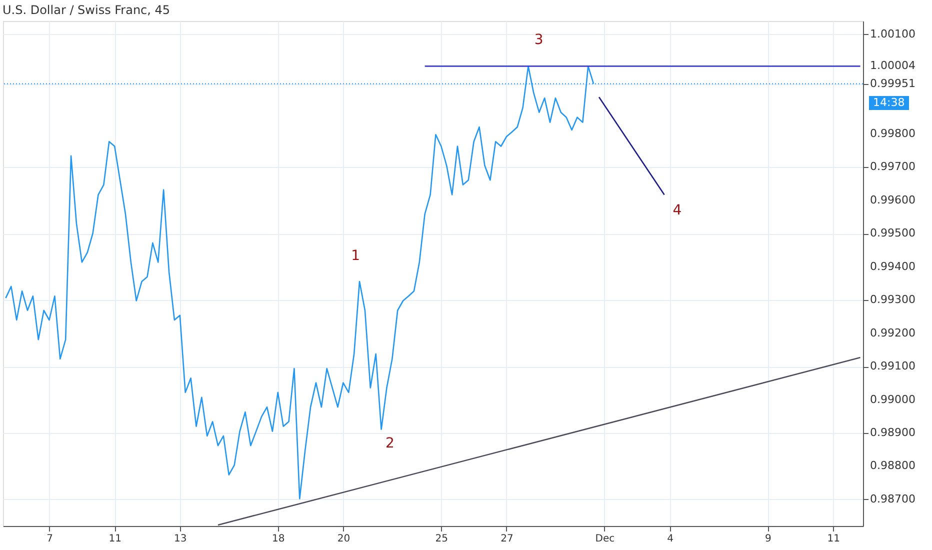  What do you see at coordinates (180, 539) in the screenshot?
I see `x-tick-label: 13` at bounding box center [180, 539].